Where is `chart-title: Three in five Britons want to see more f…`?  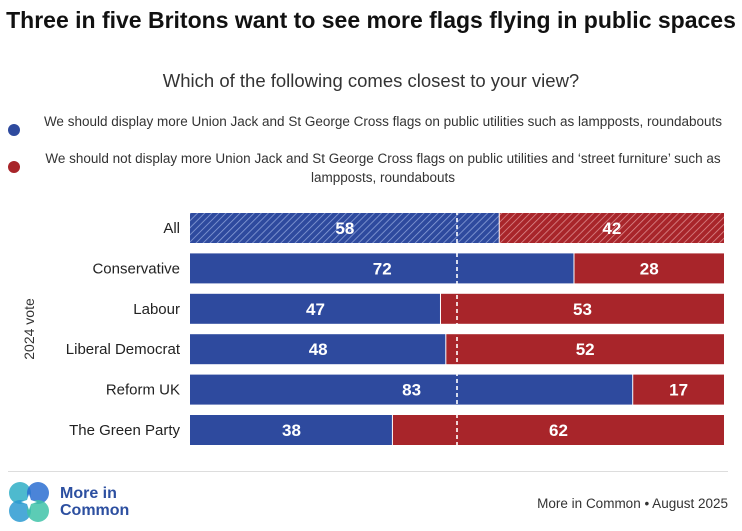 chart-title: Three in five Britons want to see more f… is located at coordinates (371, 20).